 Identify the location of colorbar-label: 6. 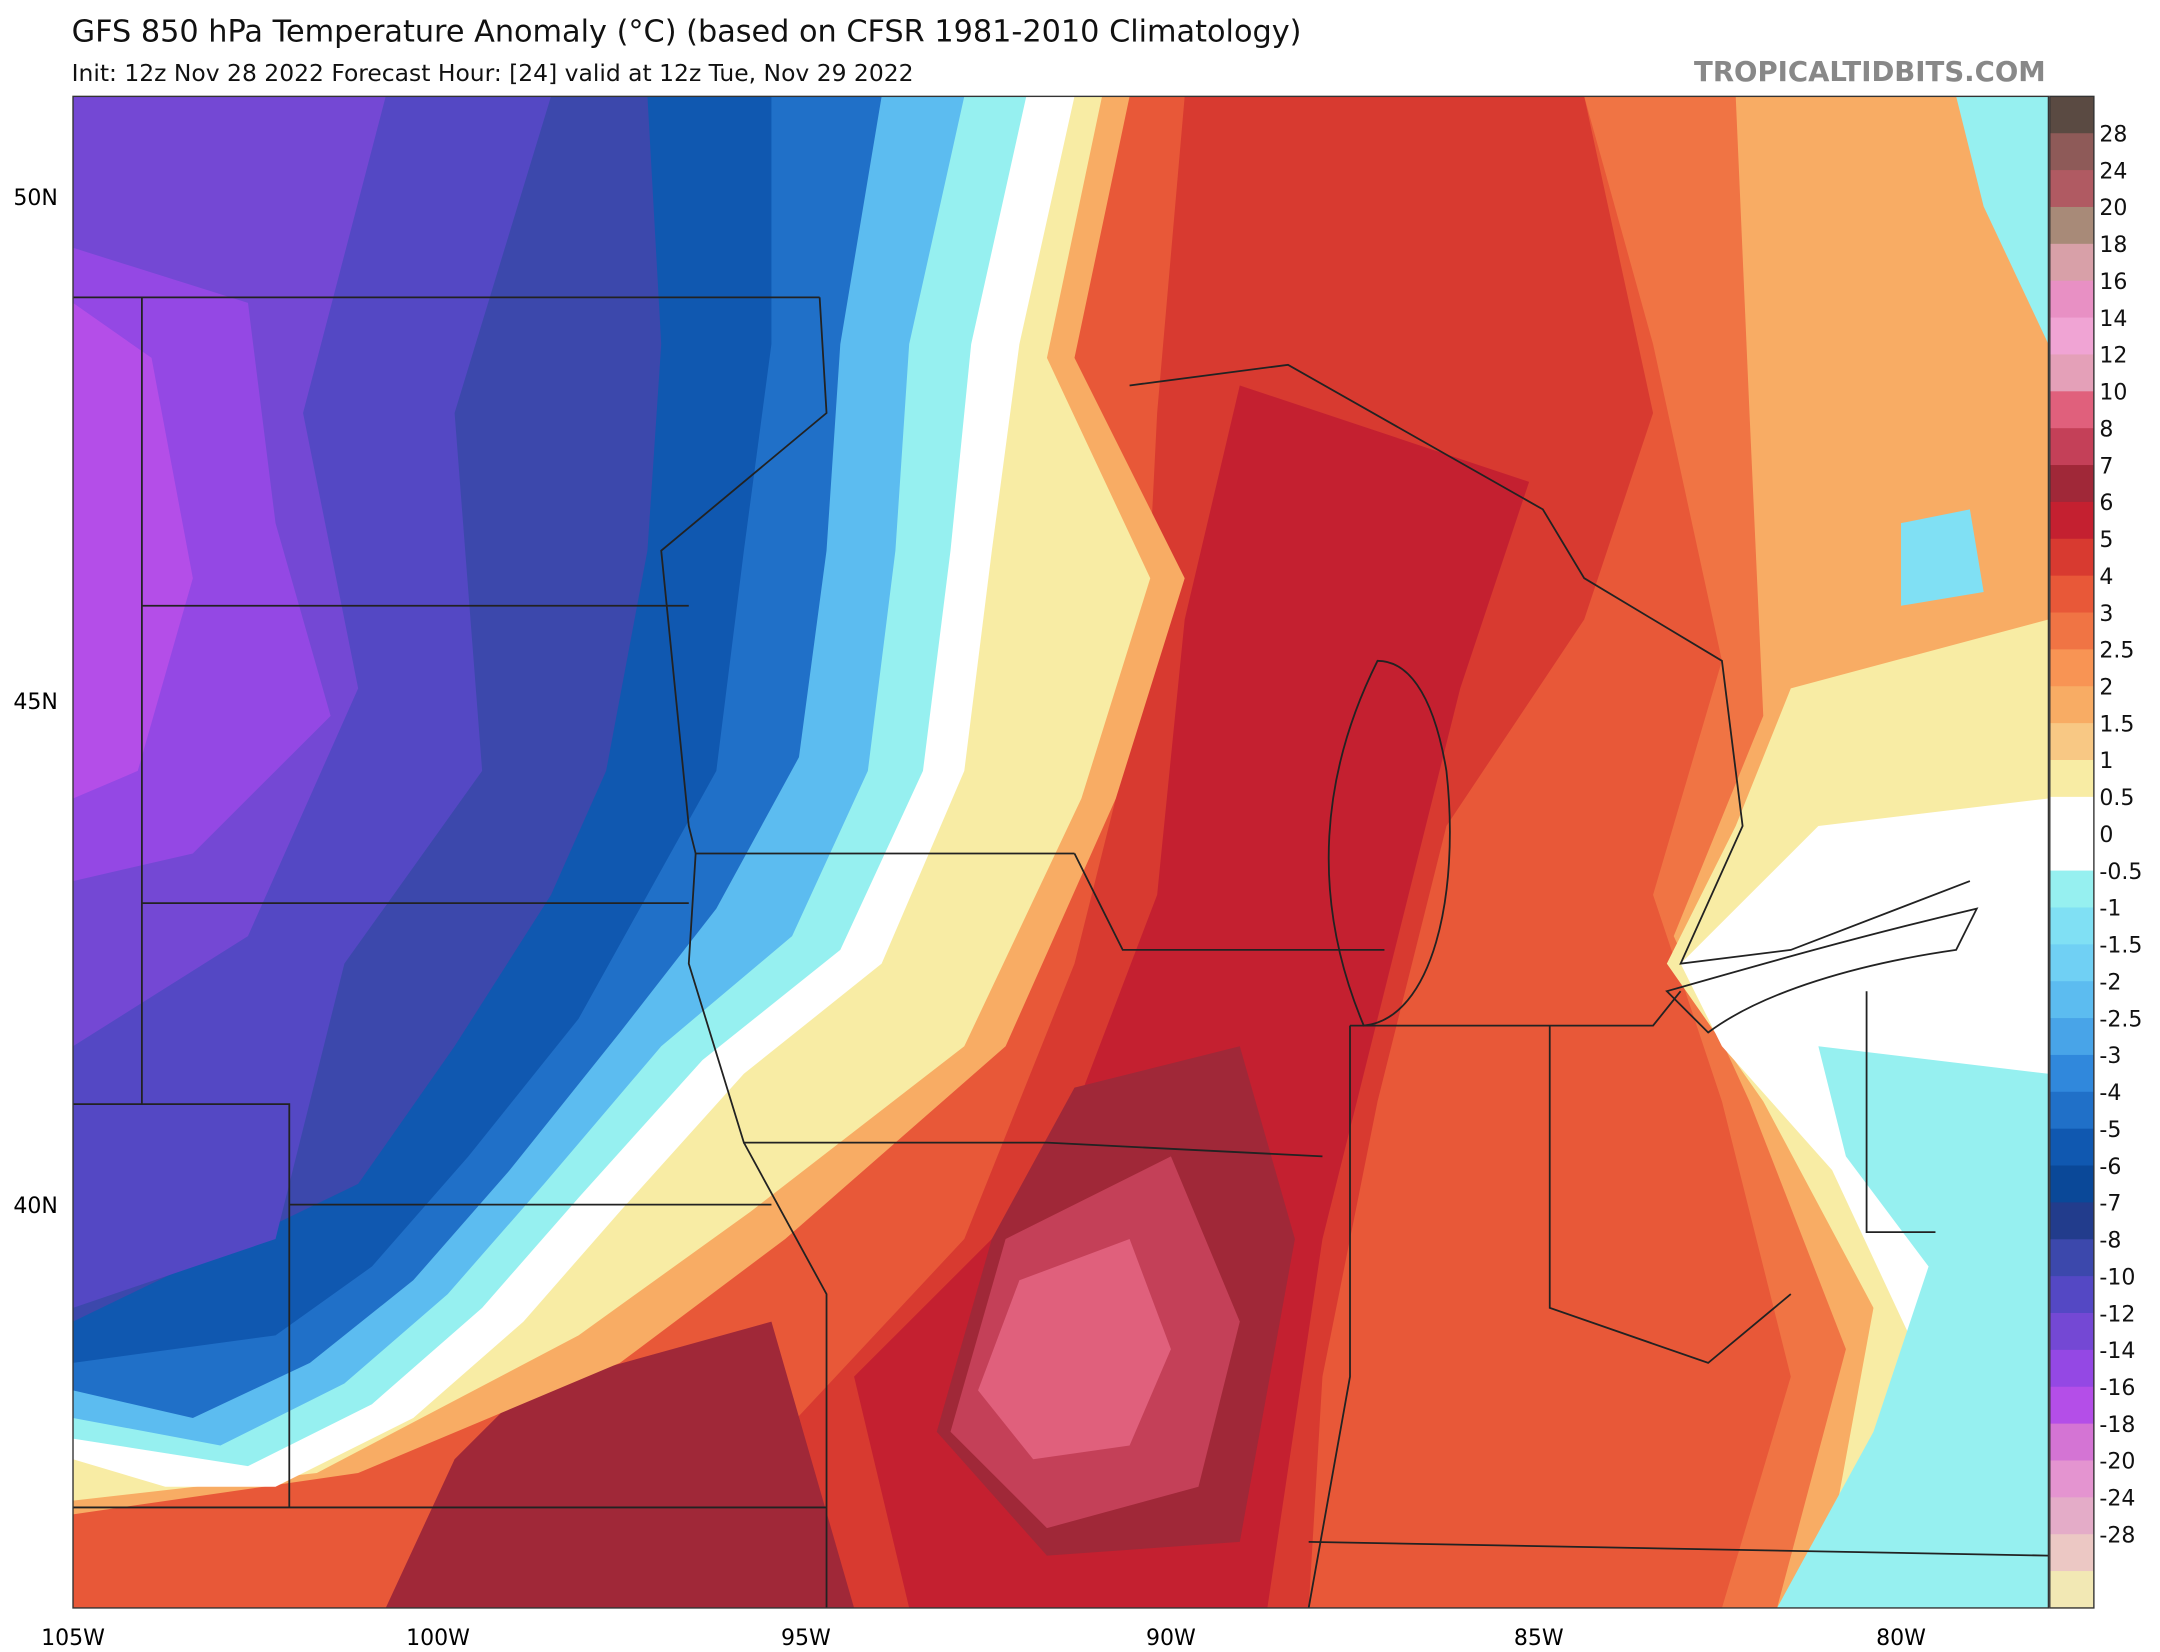
(2106, 503).